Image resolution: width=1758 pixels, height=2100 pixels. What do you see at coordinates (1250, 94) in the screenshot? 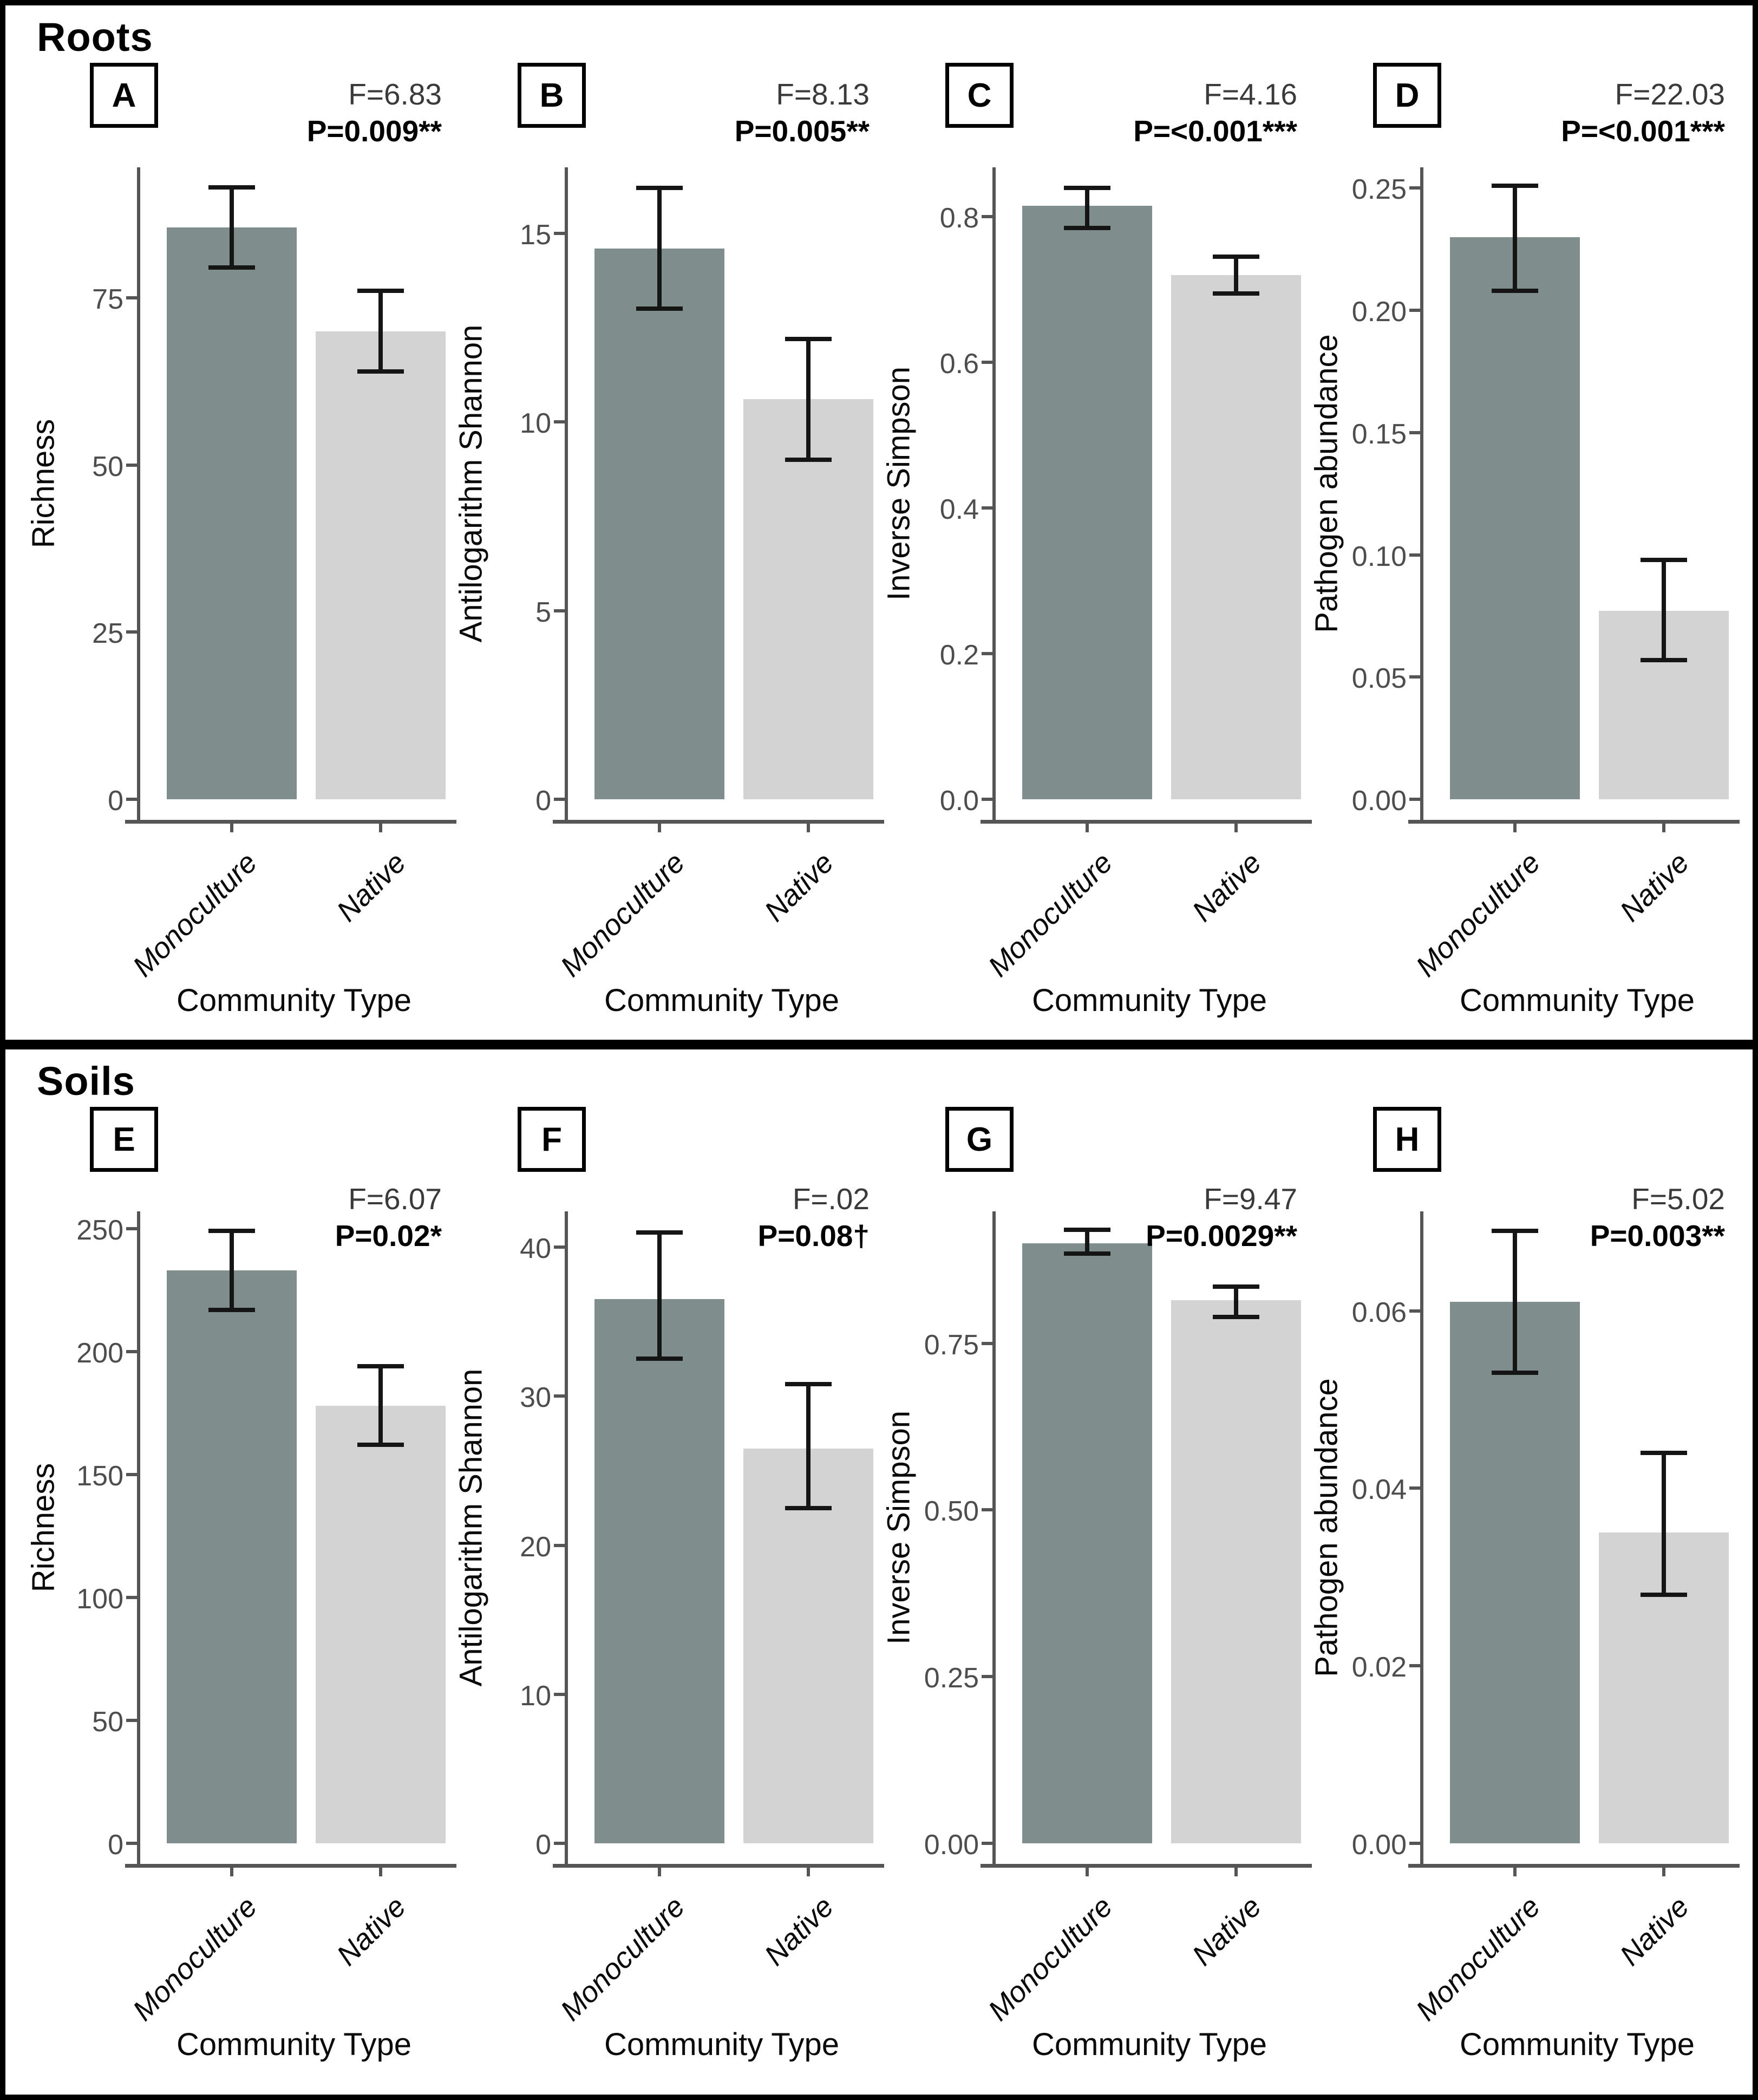
I see `f-statistic: F=4.16` at bounding box center [1250, 94].